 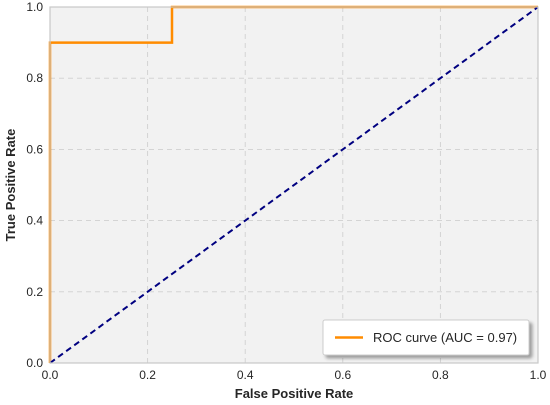 I want to click on y-tick-label-4: 0.8, so click(x=34, y=78).